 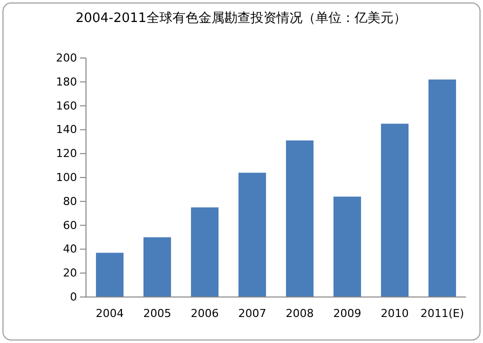 I want to click on x-tick-label: 2008, so click(x=300, y=313).